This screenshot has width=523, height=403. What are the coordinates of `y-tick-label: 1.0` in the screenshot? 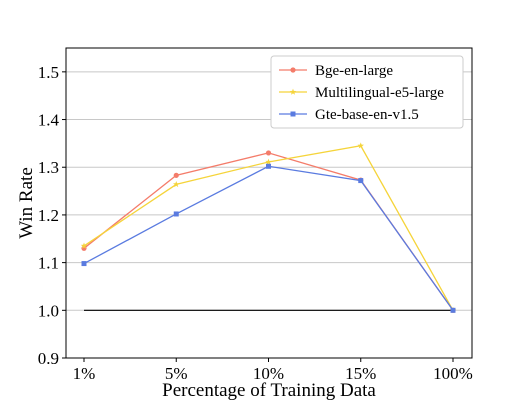 It's located at (48, 310).